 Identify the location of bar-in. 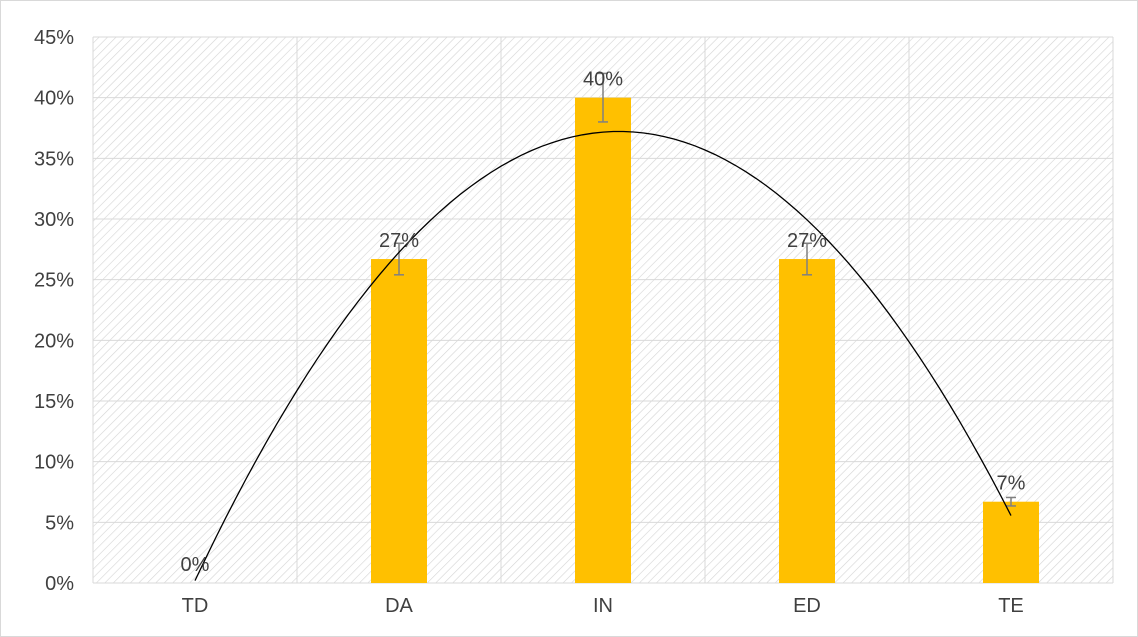
(603, 340).